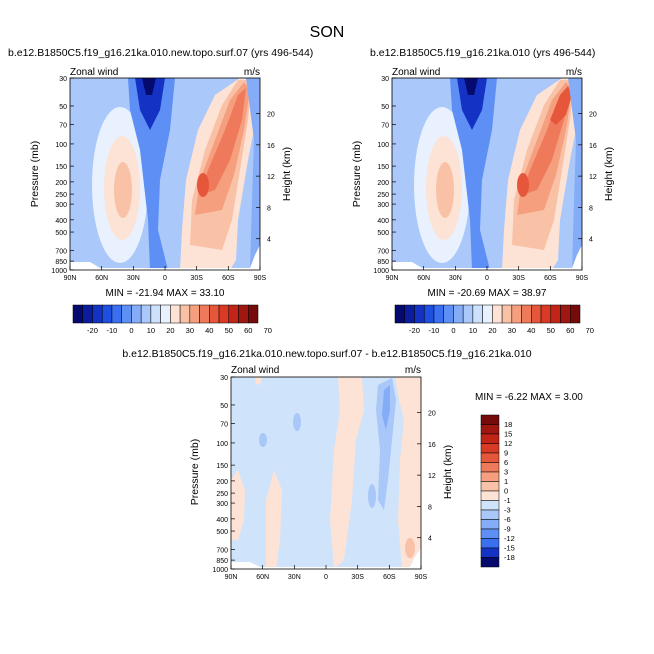  What do you see at coordinates (133, 278) in the screenshot?
I see `lat-tick-label: 30N` at bounding box center [133, 278].